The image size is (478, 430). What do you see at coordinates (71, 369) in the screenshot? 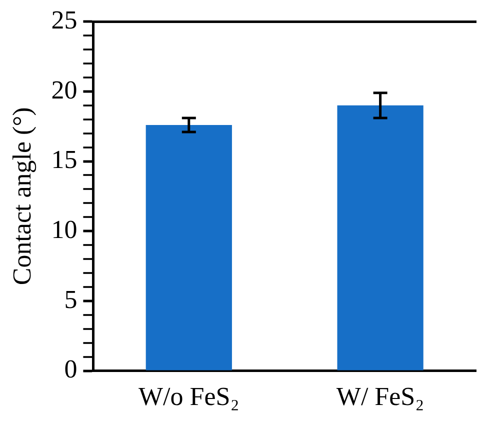
I see `y-tick-label: 0` at bounding box center [71, 369].